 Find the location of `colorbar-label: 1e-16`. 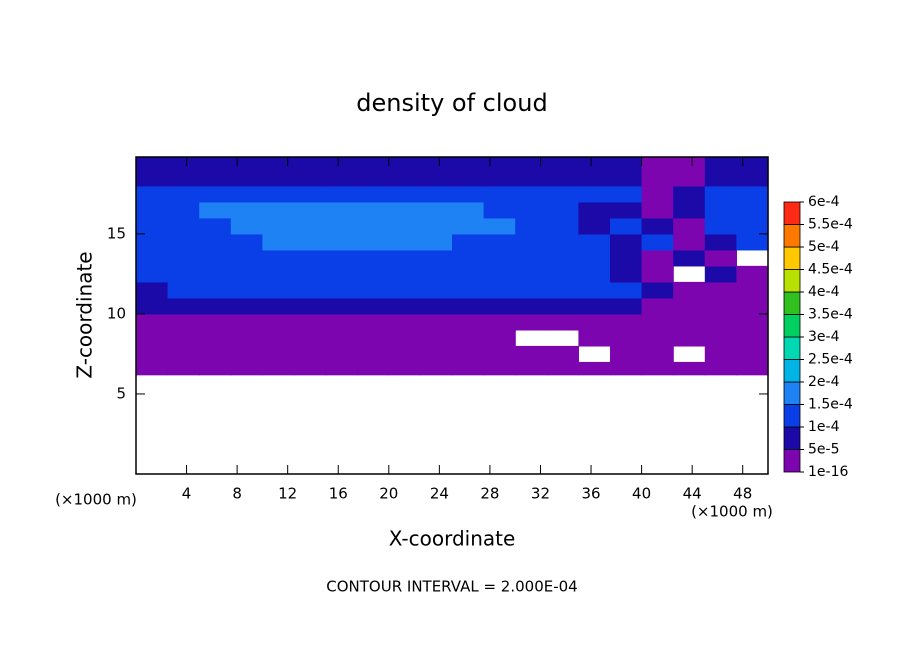

colorbar-label: 1e-16 is located at coordinates (828, 472).